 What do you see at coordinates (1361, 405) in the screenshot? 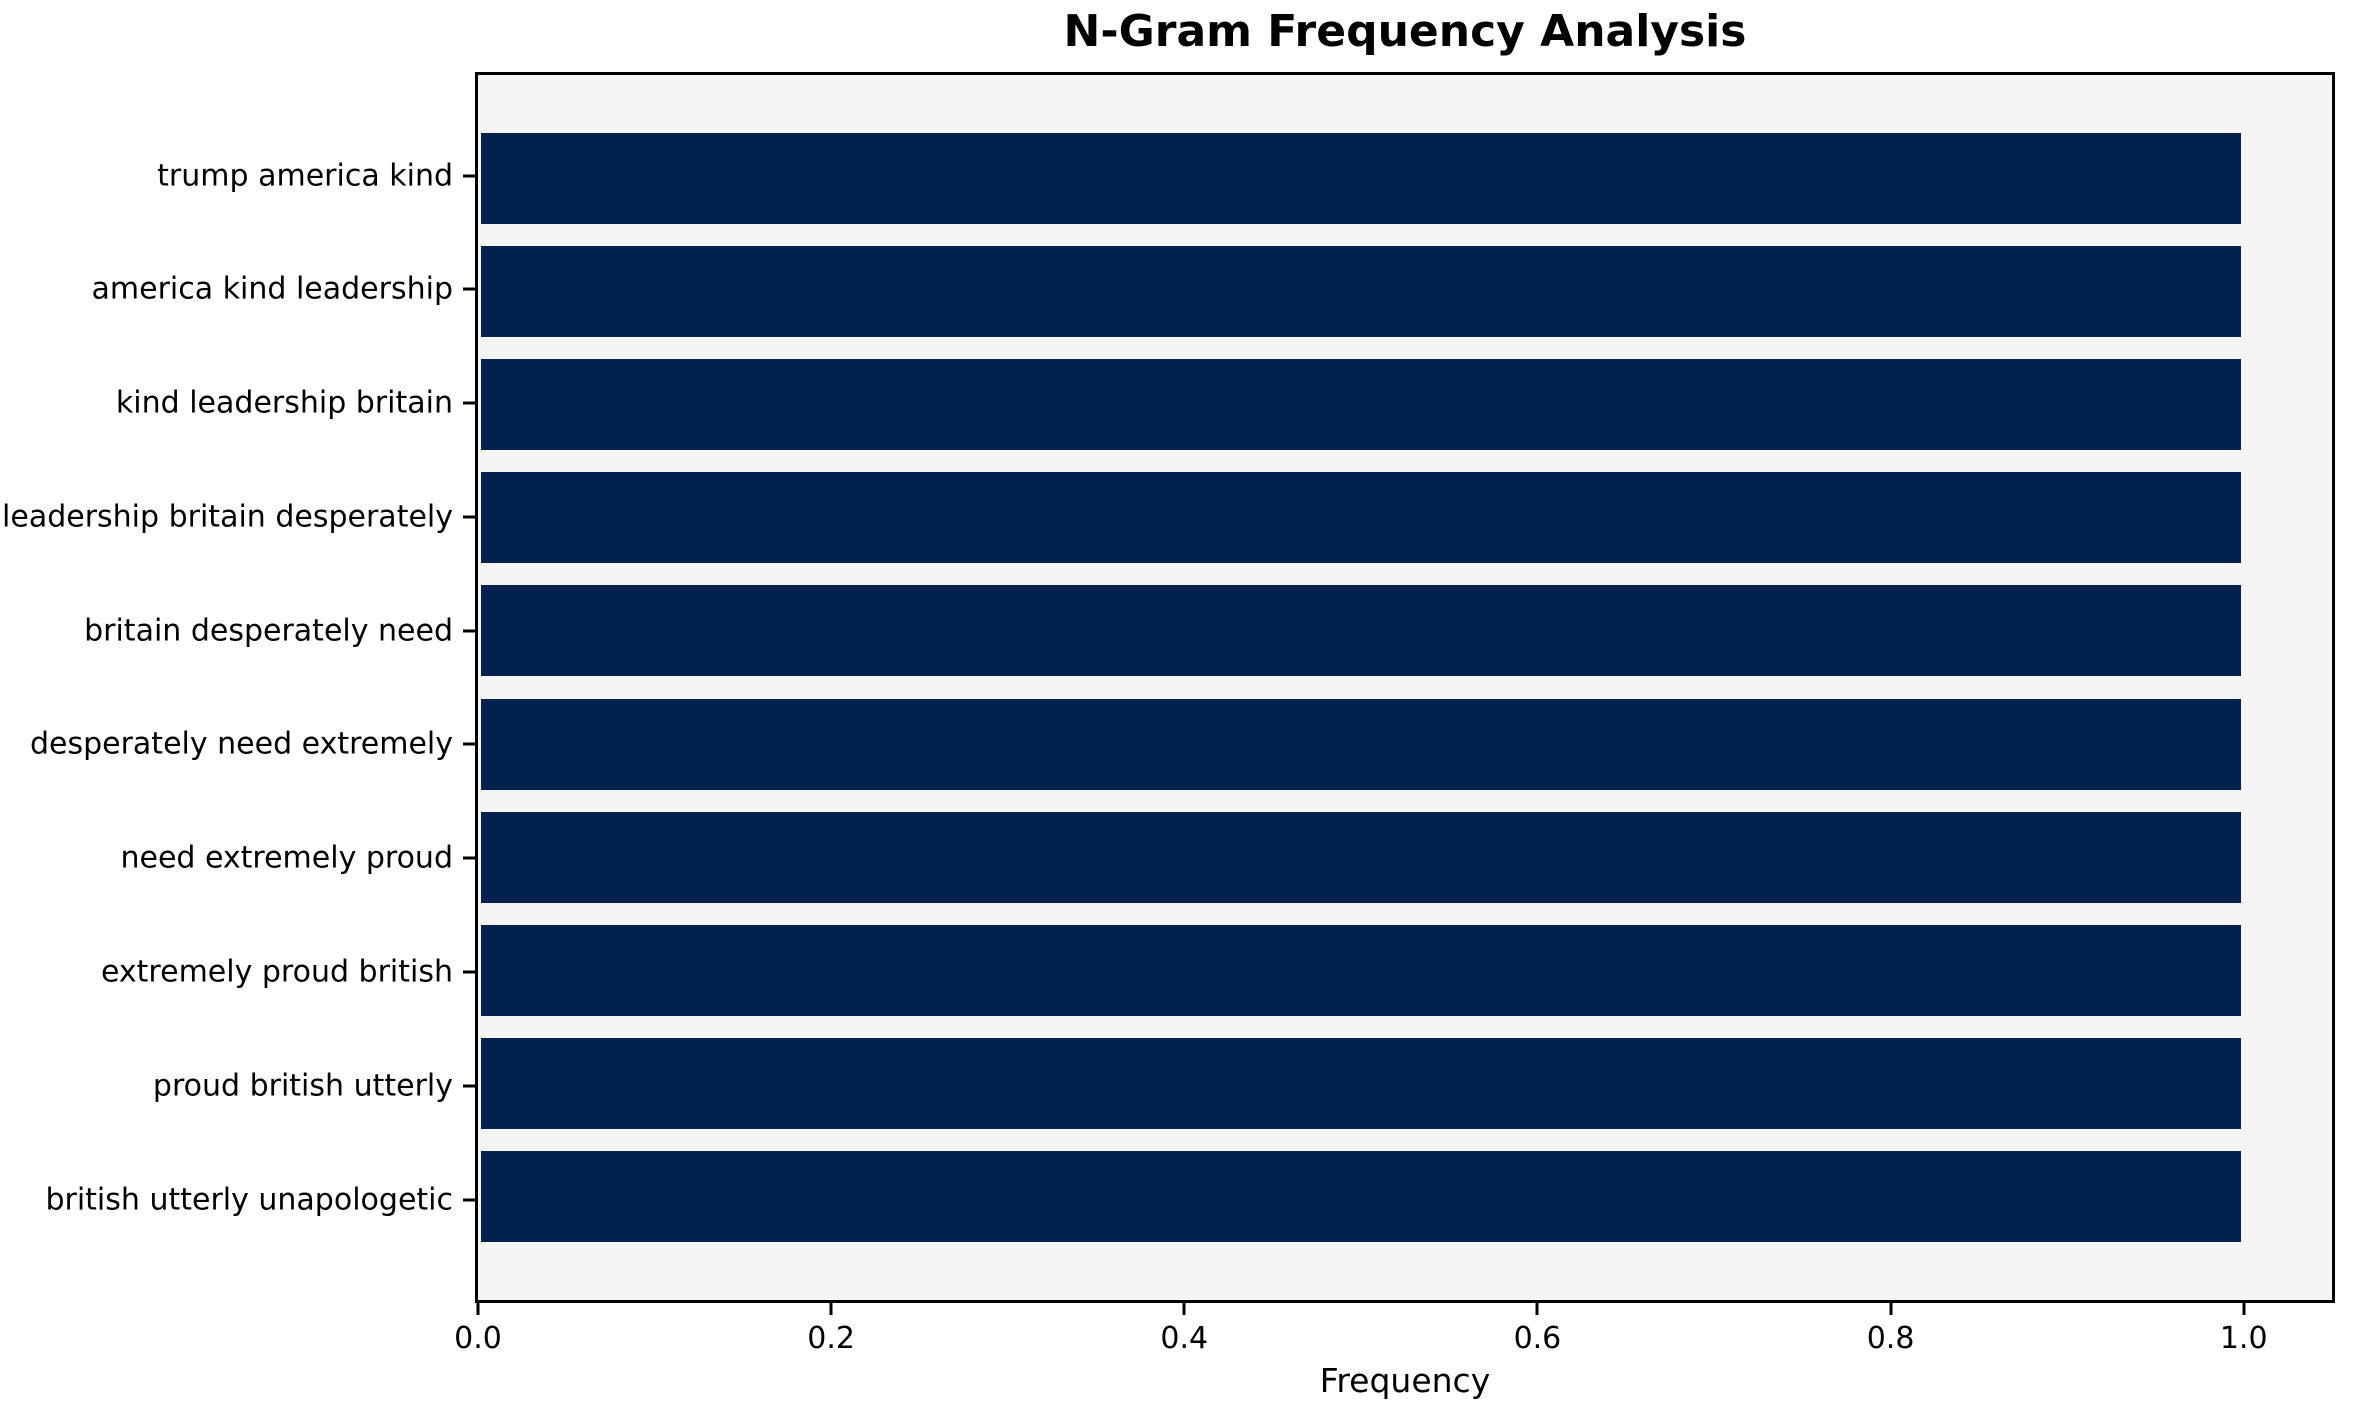
I see `bar-kind-leadership-britain` at bounding box center [1361, 405].